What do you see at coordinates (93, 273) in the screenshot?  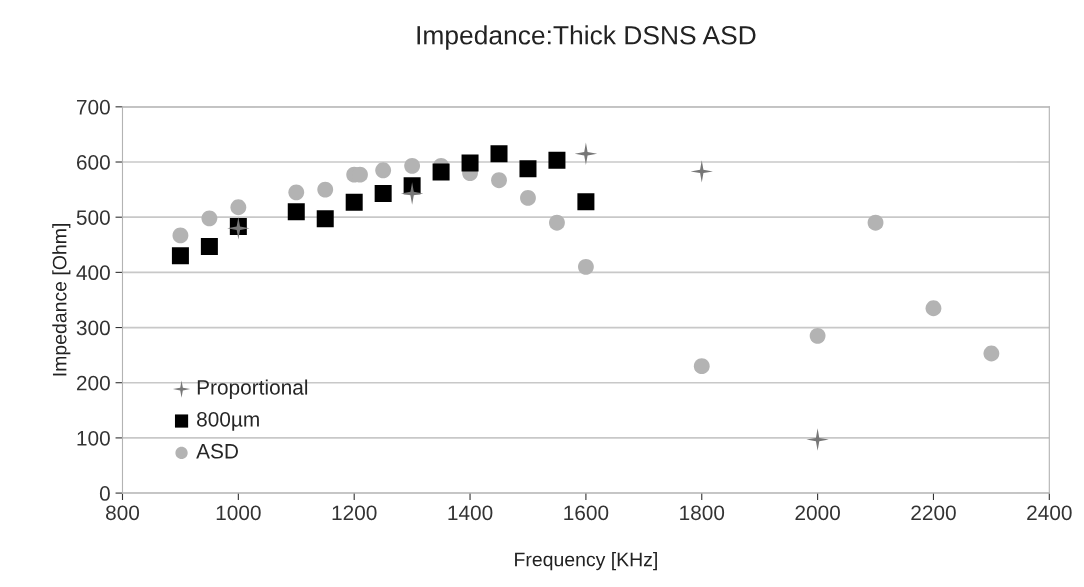 I see `y-tick-label: 400` at bounding box center [93, 273].